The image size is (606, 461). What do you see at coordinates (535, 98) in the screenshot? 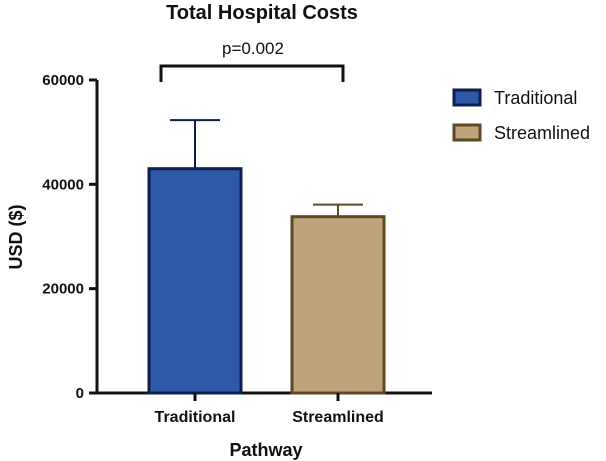
I see `legend-label-traditional: Traditional` at bounding box center [535, 98].